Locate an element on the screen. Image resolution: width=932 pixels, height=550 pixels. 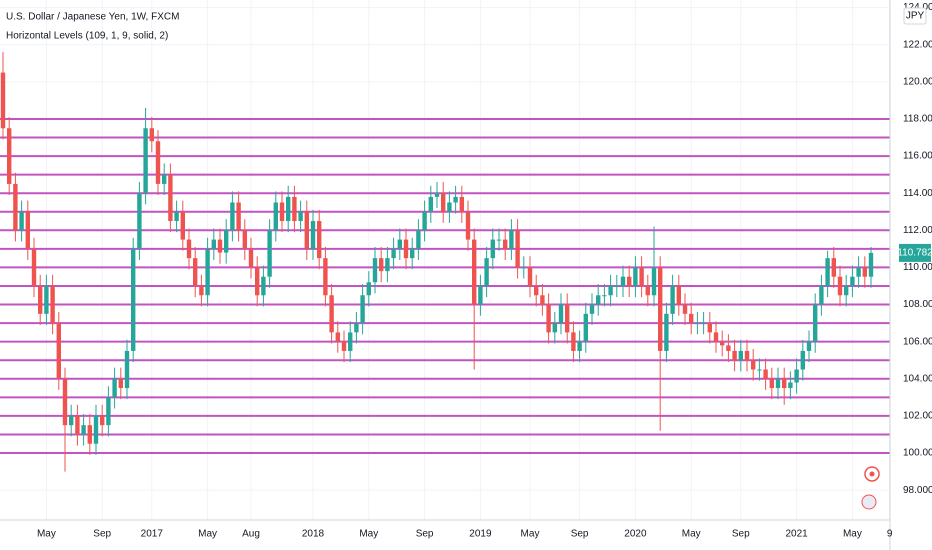
y-tick-label: 100.000 is located at coordinates (917, 453).